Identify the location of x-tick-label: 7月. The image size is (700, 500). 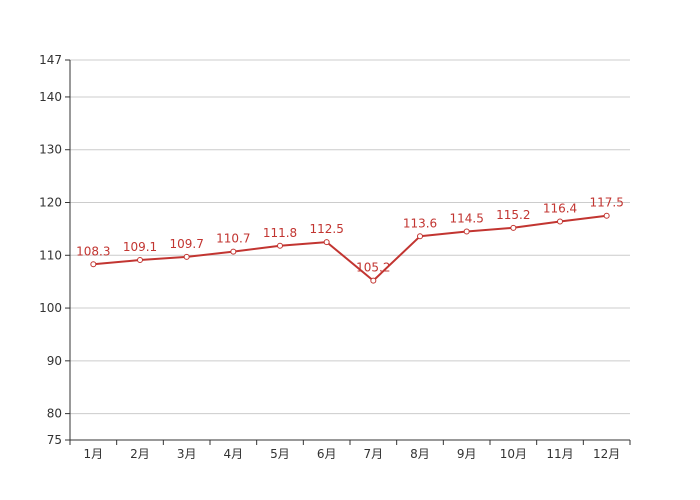
(374, 454).